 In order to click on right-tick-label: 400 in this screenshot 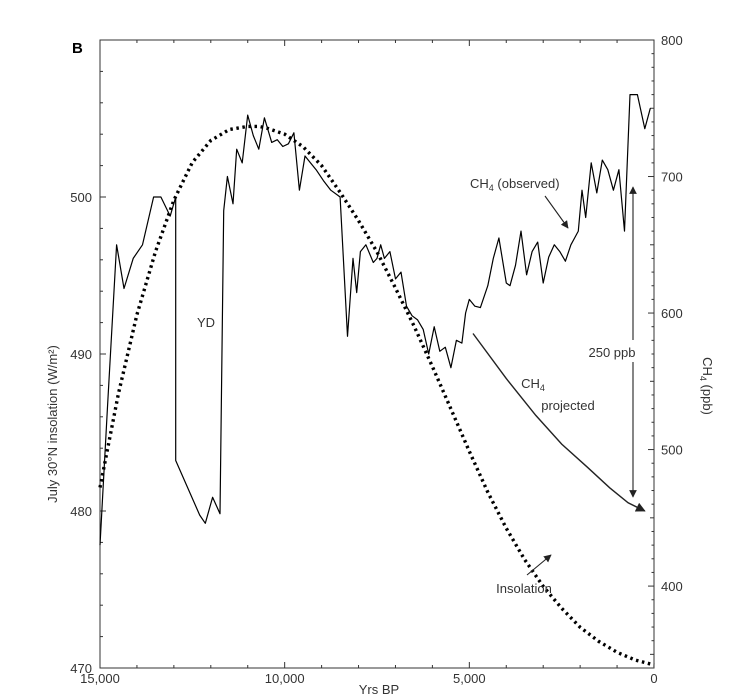, I will do `click(672, 586)`.